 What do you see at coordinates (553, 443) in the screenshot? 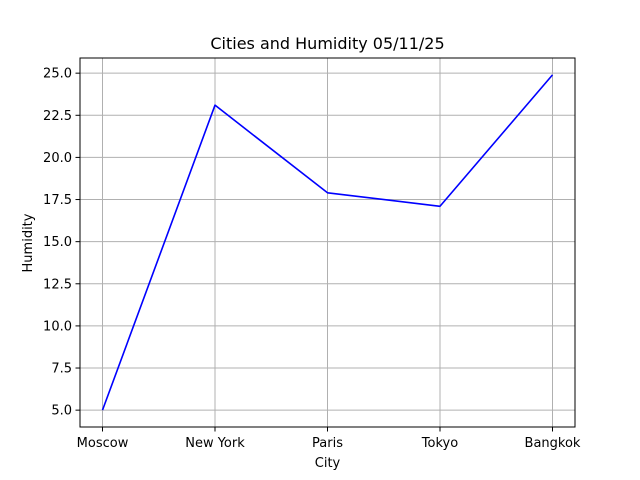
I see `x-tick-label: Bangkok` at bounding box center [553, 443].